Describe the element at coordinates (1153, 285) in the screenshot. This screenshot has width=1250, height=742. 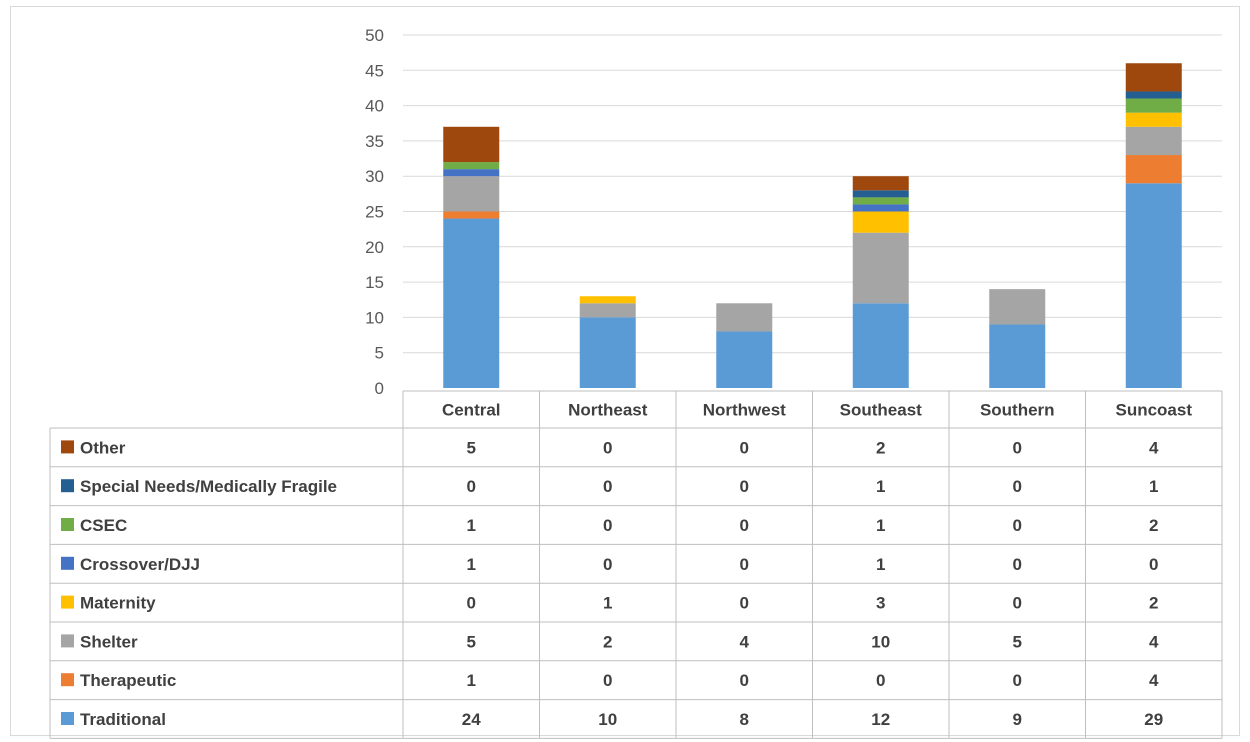
I see `bar-suncoast-traditional` at that location.